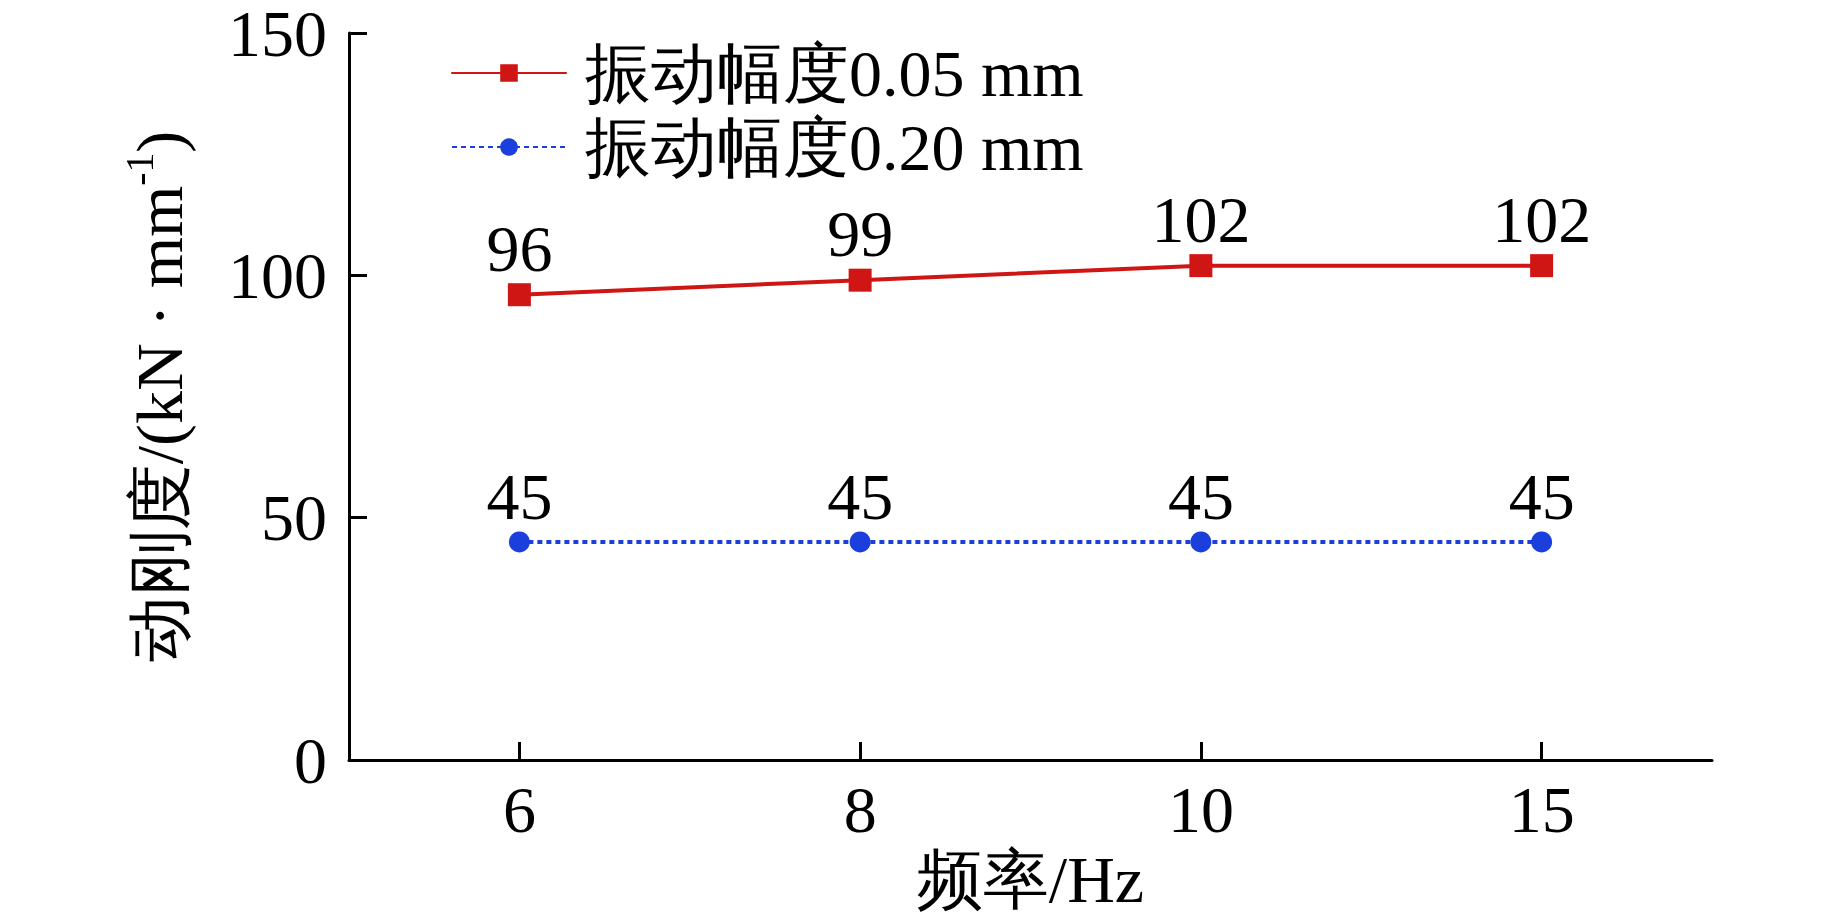  What do you see at coordinates (294, 518) in the screenshot?
I see `y-tick-label: 50` at bounding box center [294, 518].